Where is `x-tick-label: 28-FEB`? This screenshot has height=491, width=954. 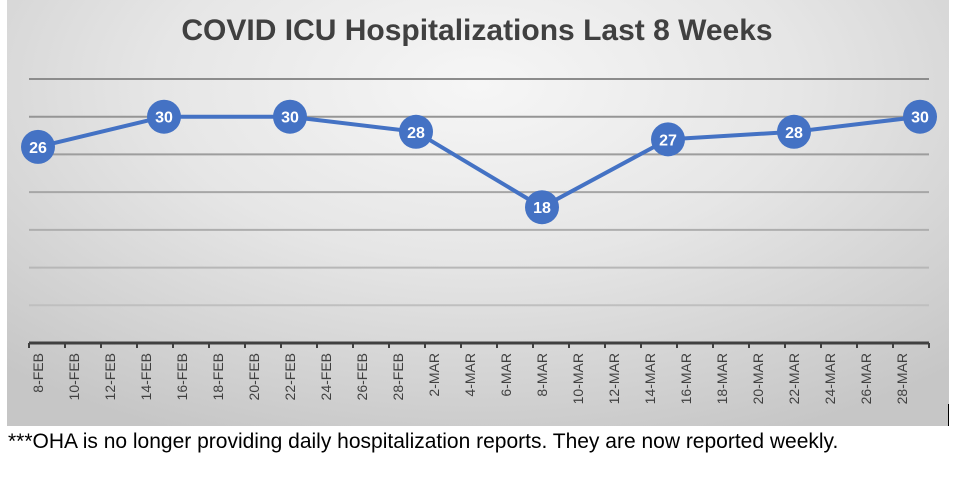
x-tick-label: 28-FEB is located at coordinates (398, 376).